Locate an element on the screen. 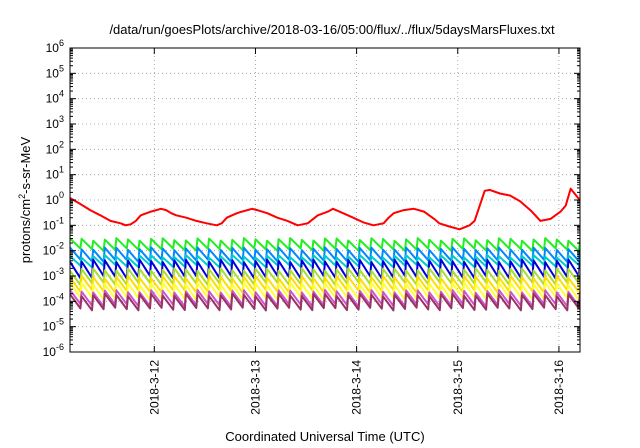 Image resolution: width=640 pixels, height=448 pixels. y-tick-label: 10⁻⁶ is located at coordinates (53, 350).